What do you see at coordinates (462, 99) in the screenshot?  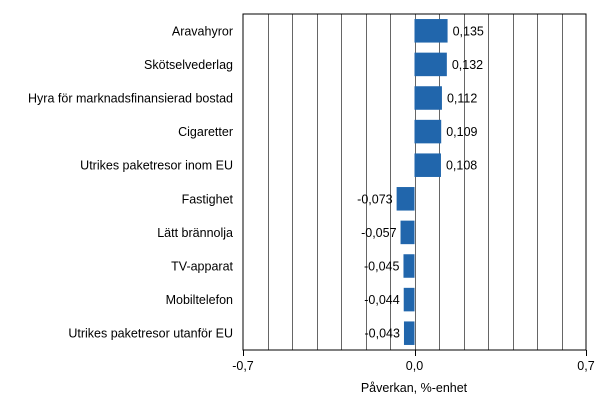 I see `data-label: 0,112` at bounding box center [462, 99].